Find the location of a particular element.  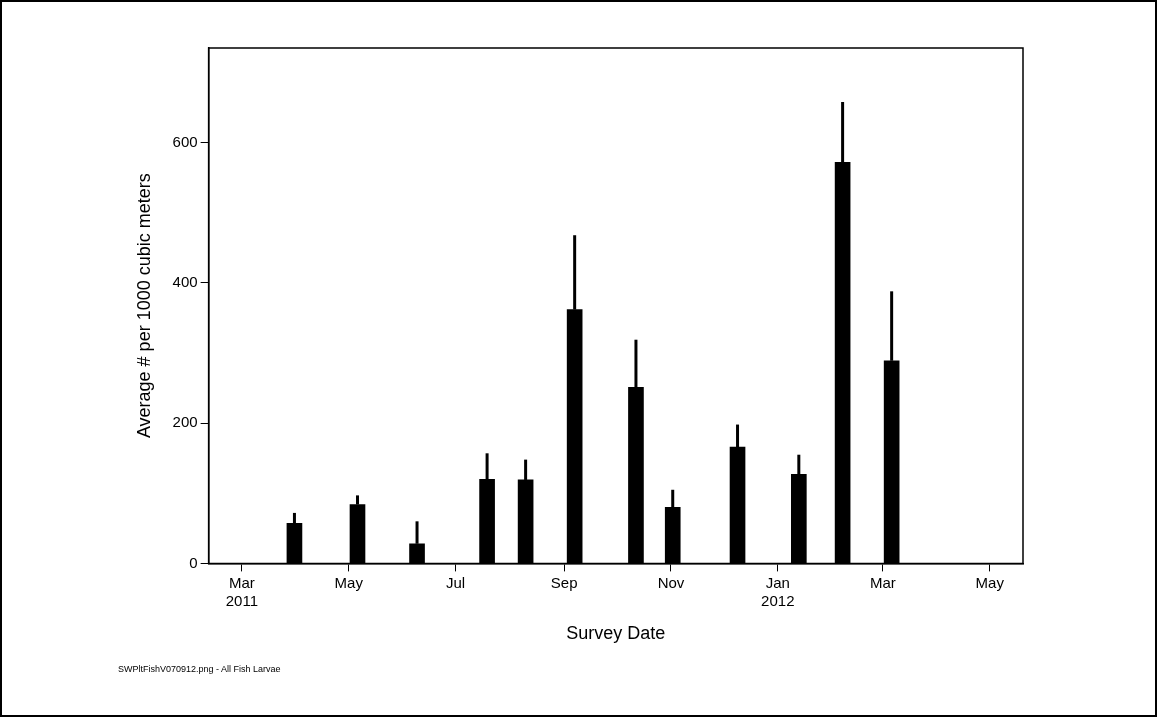

y-axis-title: Average # per 1000 cubic meters is located at coordinates (143, 306).